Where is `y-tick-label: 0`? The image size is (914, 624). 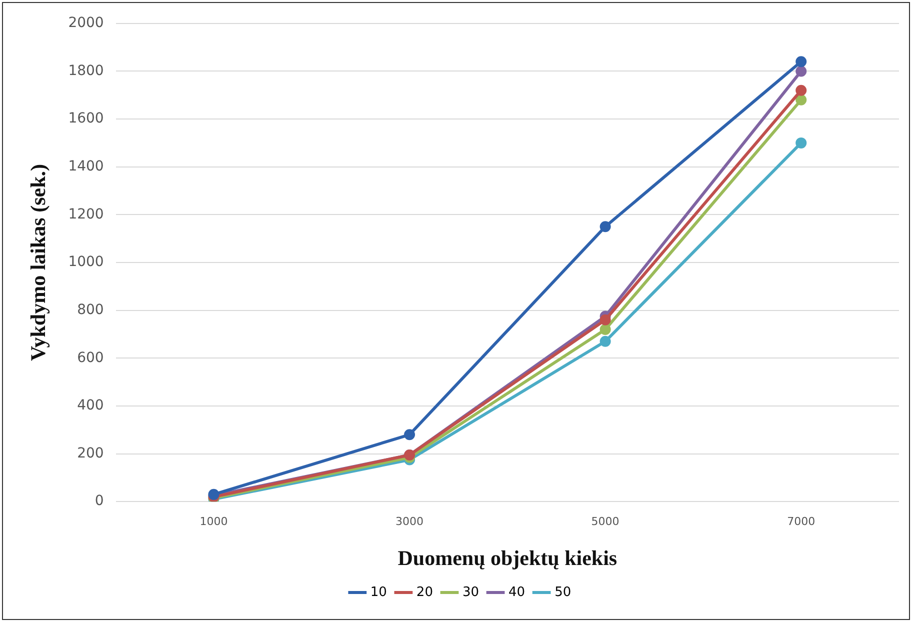 y-tick-label: 0 is located at coordinates (99, 501).